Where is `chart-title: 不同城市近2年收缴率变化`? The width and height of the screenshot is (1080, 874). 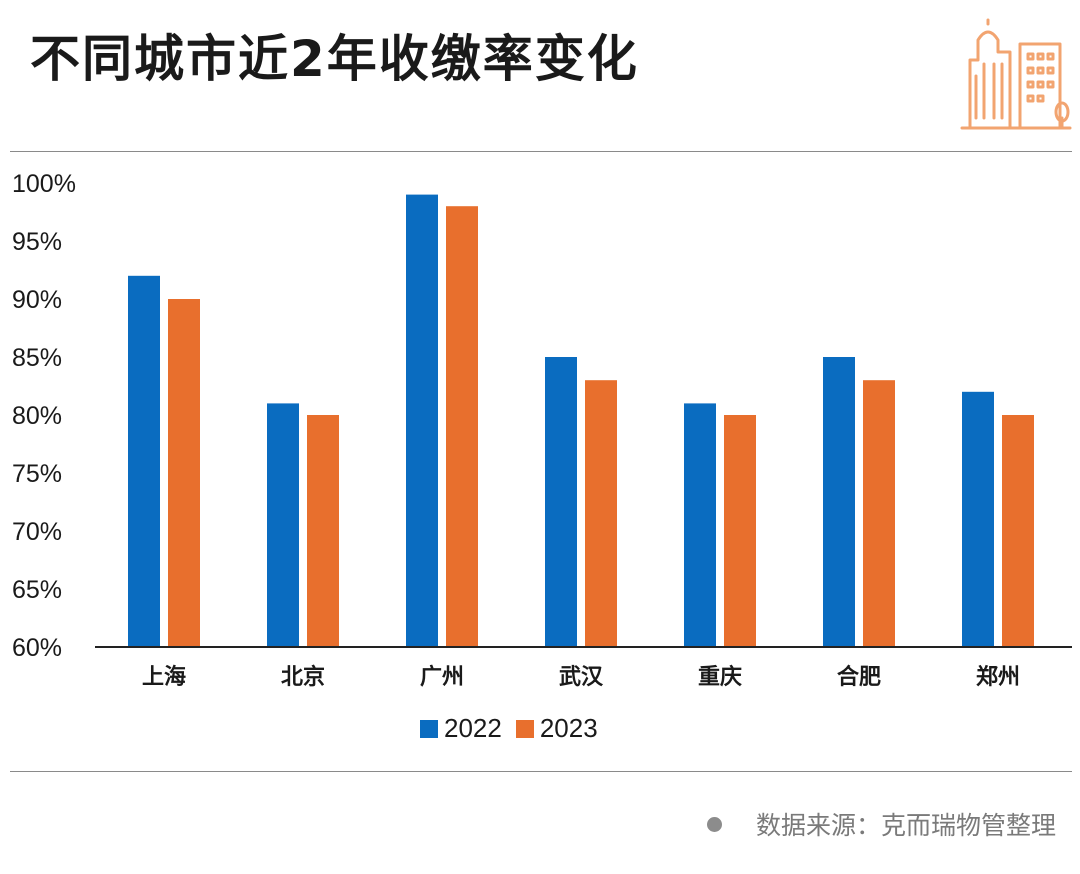
chart-title: 不同城市近2年收缴率变化 is located at coordinates (334, 59).